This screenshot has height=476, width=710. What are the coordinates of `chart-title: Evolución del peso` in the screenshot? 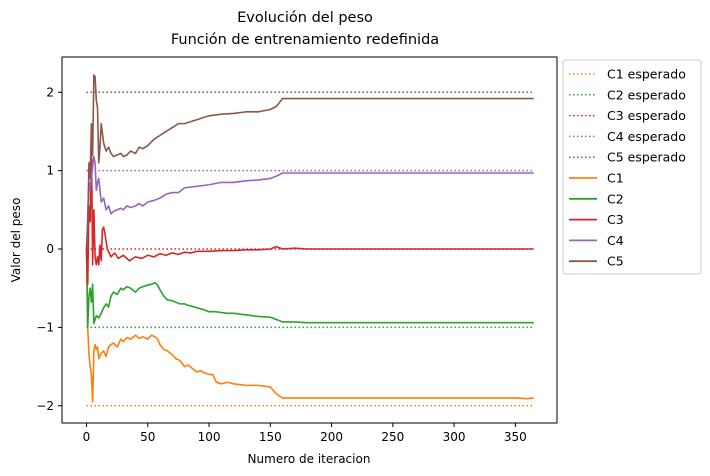 It's located at (305, 18).